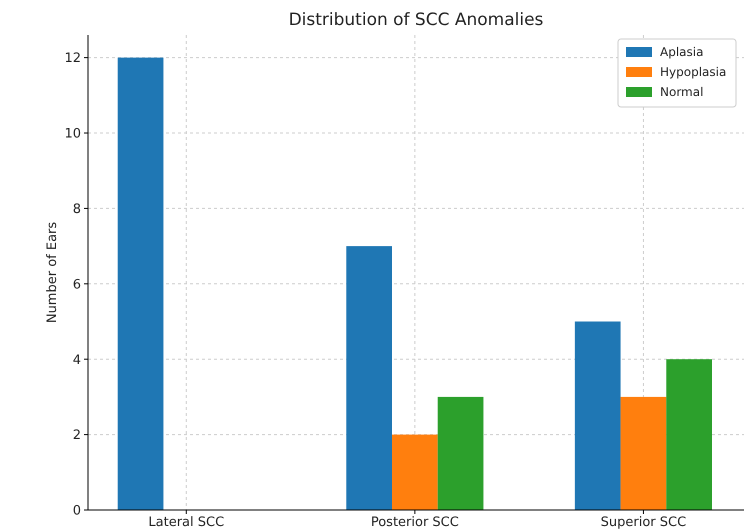 This screenshot has width=744, height=532. Describe the element at coordinates (76, 209) in the screenshot. I see `y-tick-label: 8` at that location.